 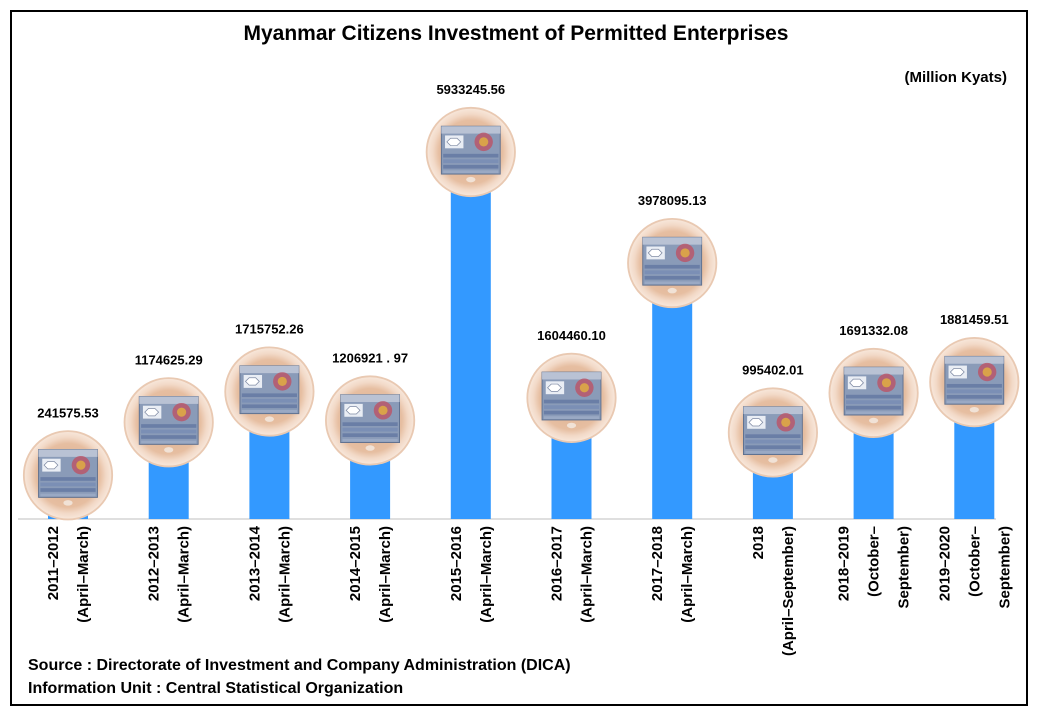 I want to click on category-label-9-2: September), so click(x=1004, y=567).